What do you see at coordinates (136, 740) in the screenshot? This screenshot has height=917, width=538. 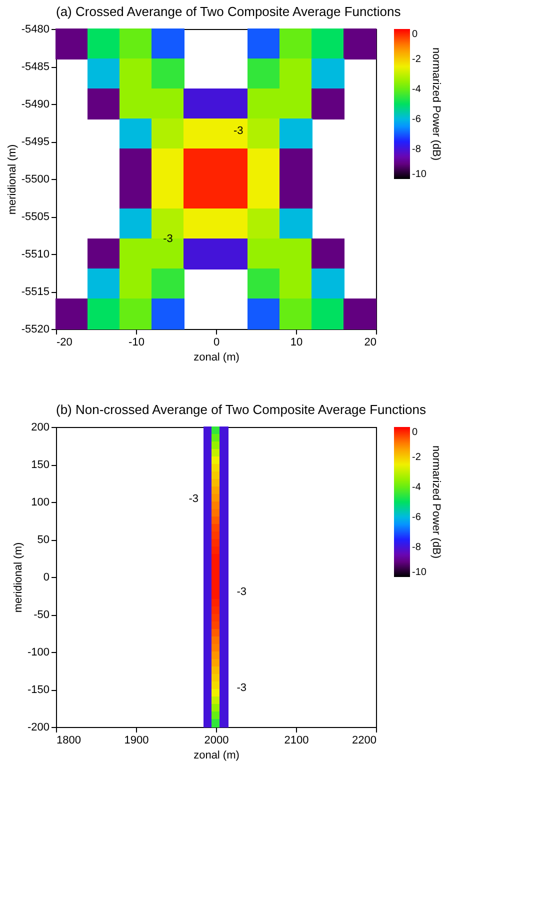 I see `x-tick-label: 1900` at bounding box center [136, 740].